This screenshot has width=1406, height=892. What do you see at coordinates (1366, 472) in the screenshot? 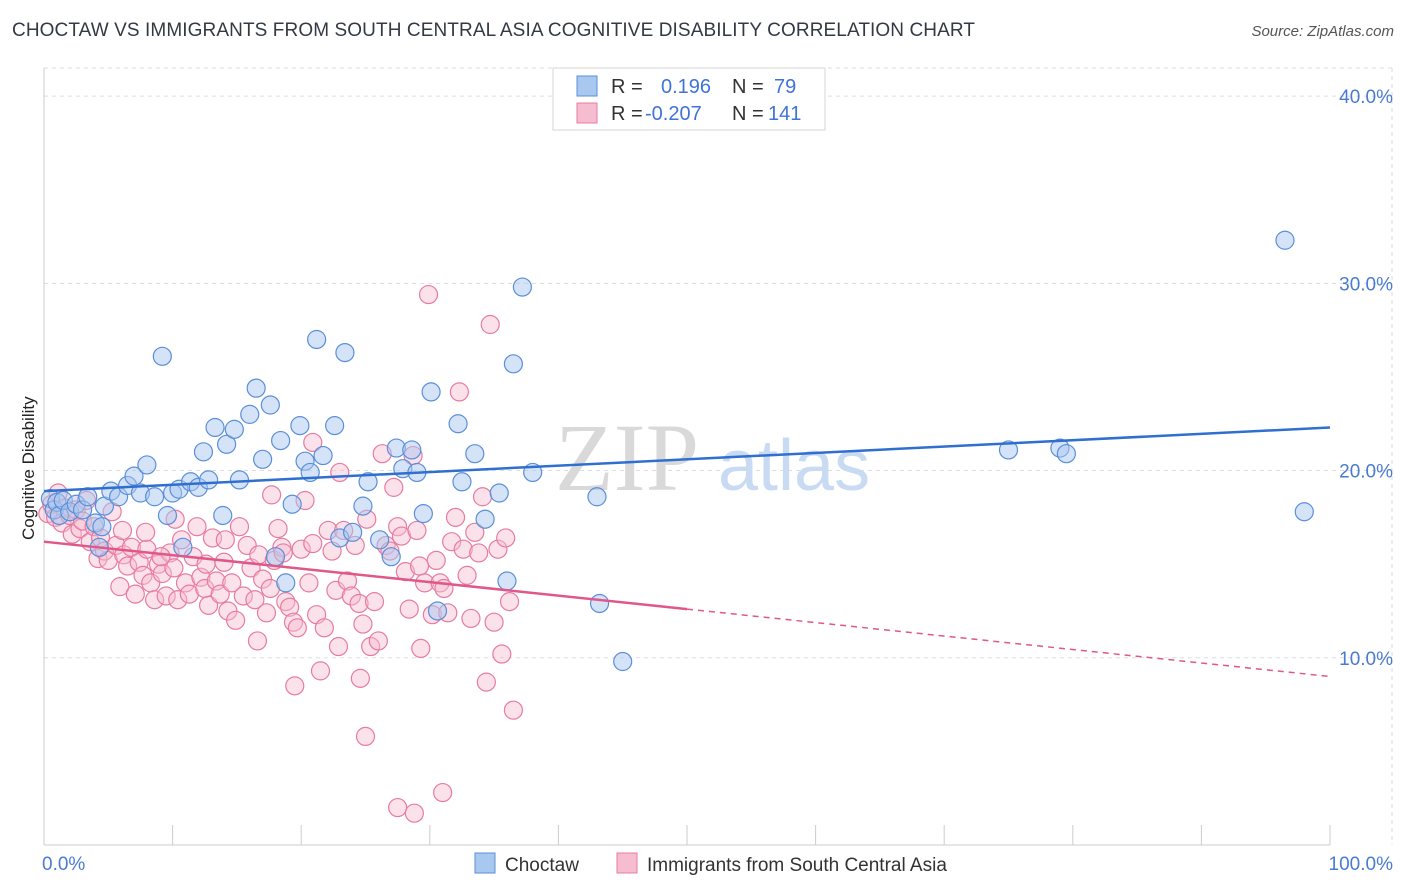
I see `y-tick-label-1: 20.0%` at bounding box center [1366, 472].